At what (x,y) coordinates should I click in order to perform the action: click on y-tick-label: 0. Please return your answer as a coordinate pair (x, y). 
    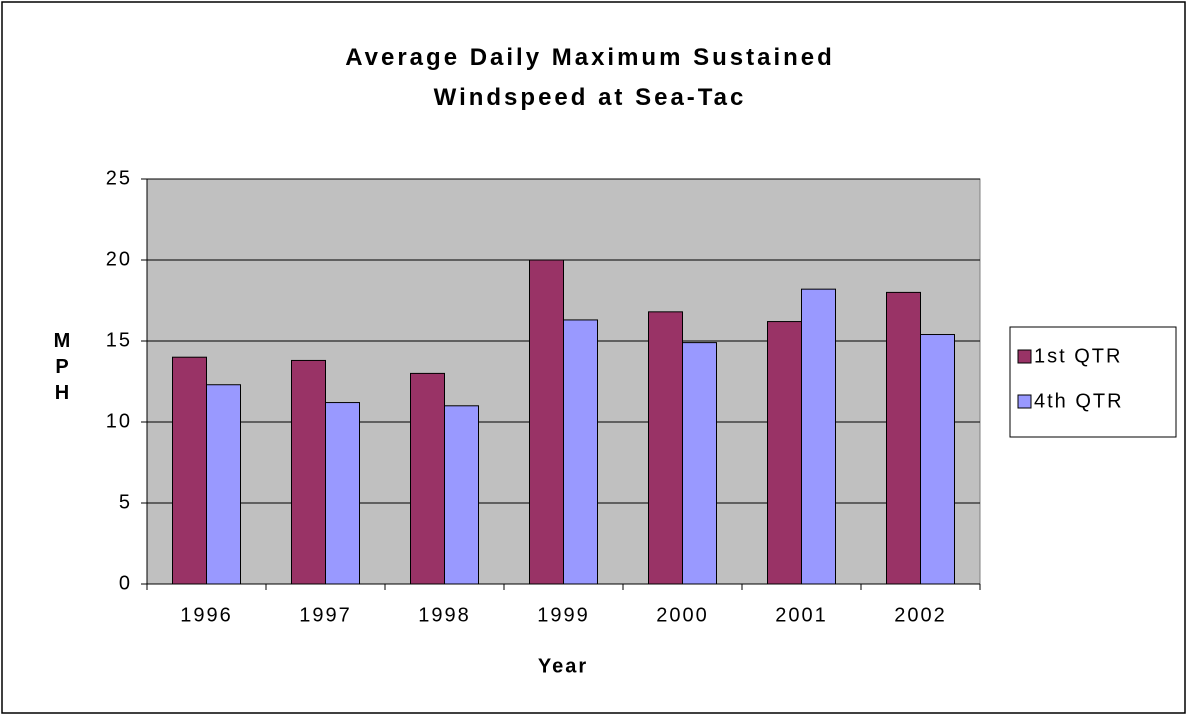
    Looking at the image, I should click on (125, 583).